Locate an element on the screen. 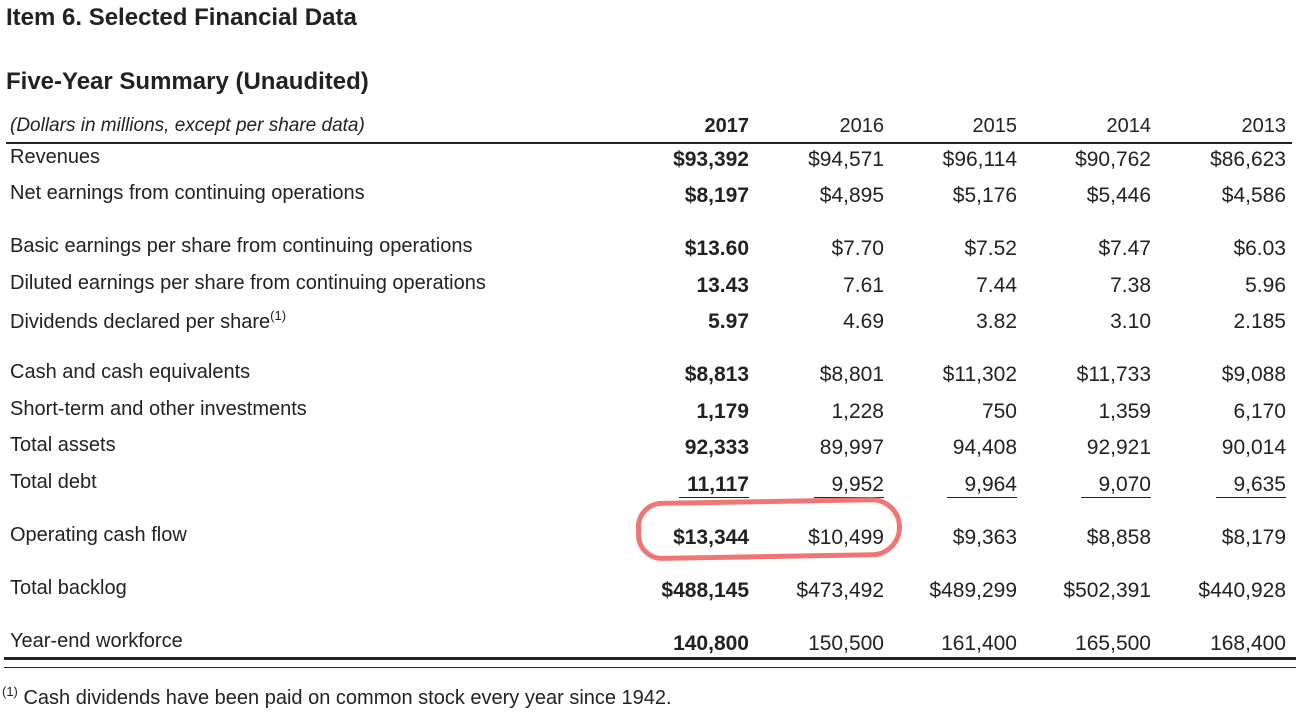  year-header: 2015 is located at coordinates (995, 126).